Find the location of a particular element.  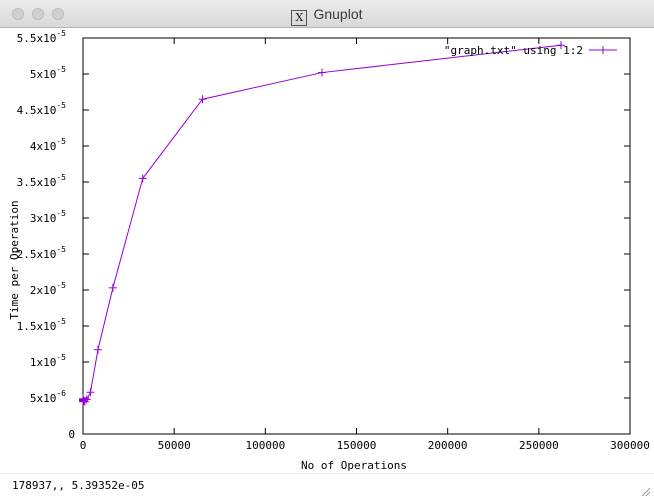

window-title: X Gnuplot is located at coordinates (327, 16).